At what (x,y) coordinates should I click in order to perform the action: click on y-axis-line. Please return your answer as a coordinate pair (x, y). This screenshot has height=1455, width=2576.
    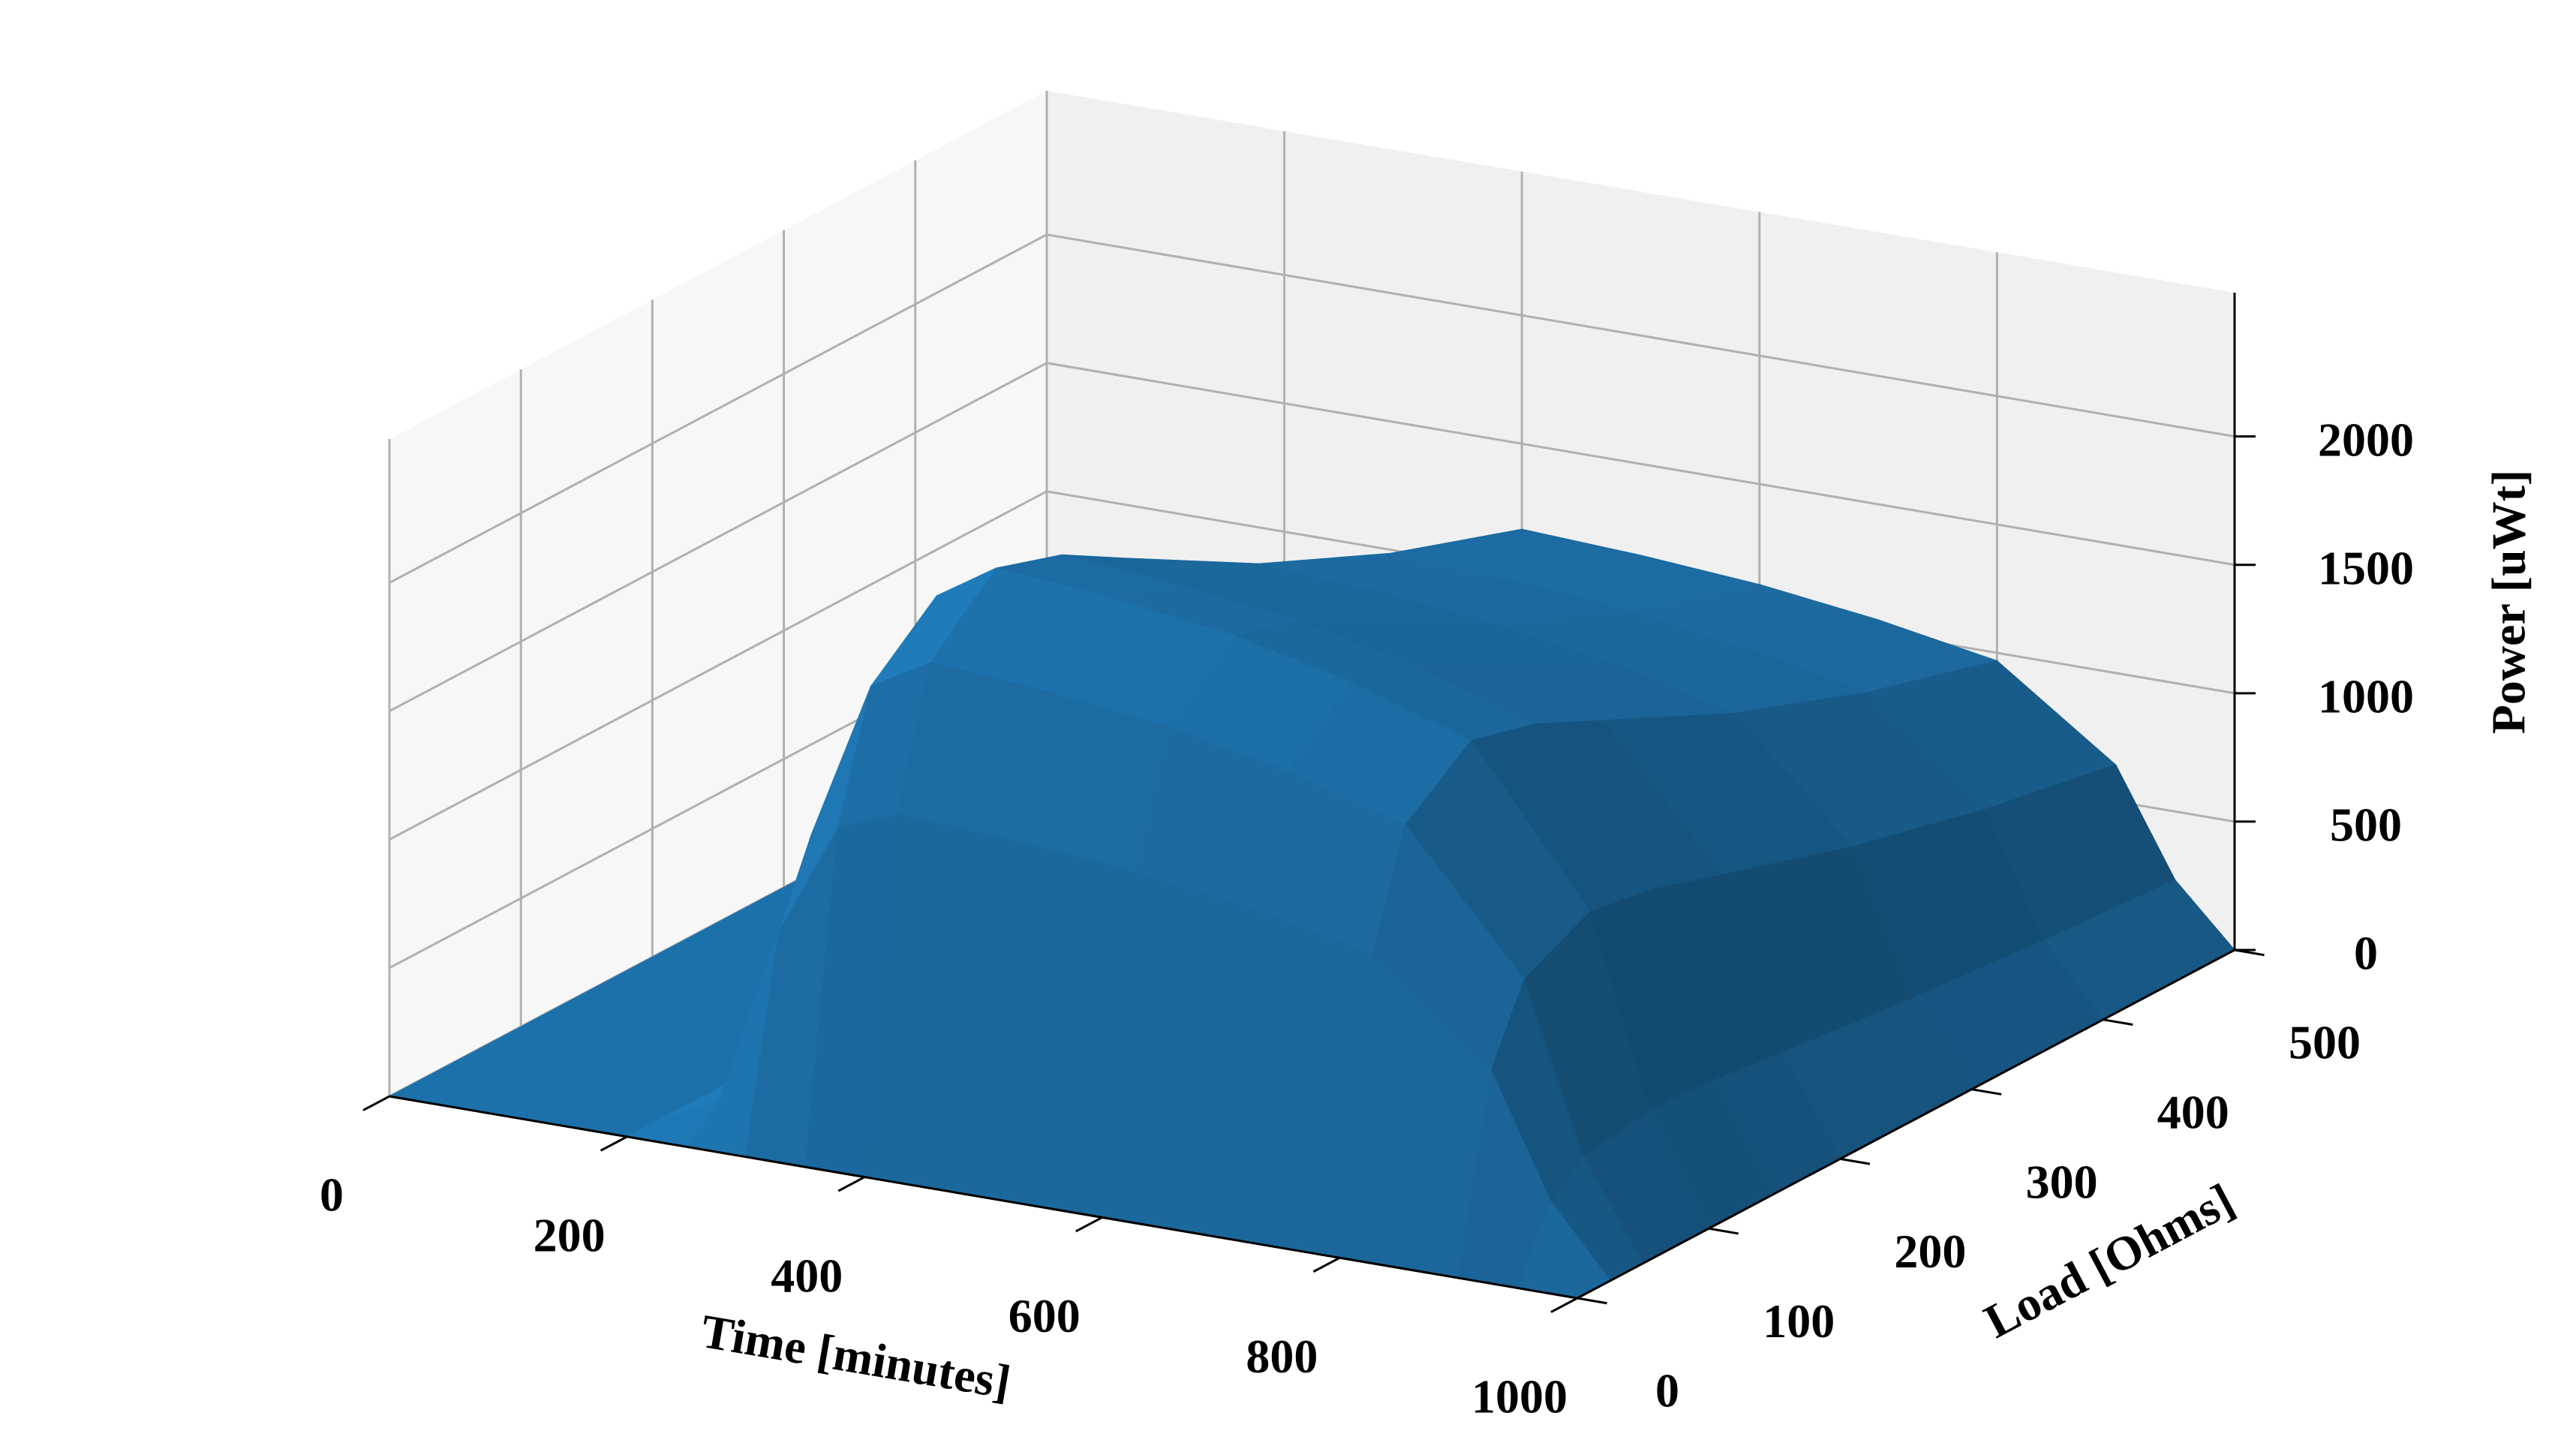
    Looking at the image, I should click on (1906, 1124).